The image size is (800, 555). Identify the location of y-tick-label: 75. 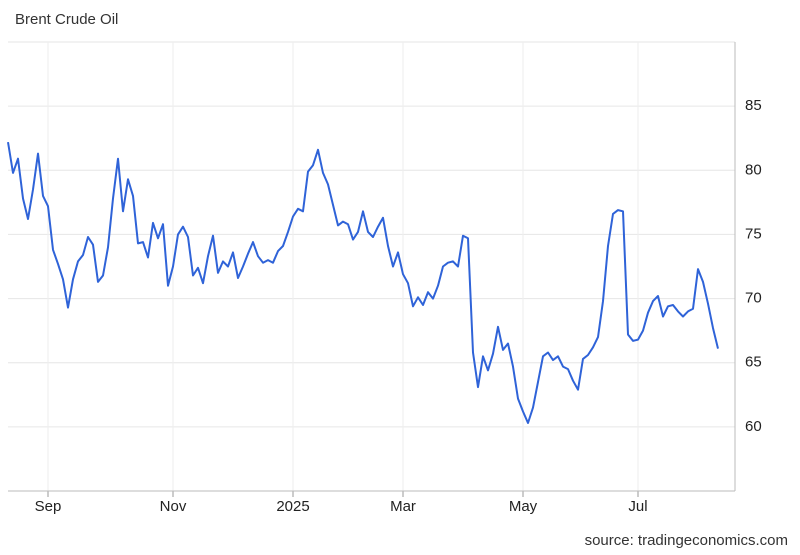
(753, 233).